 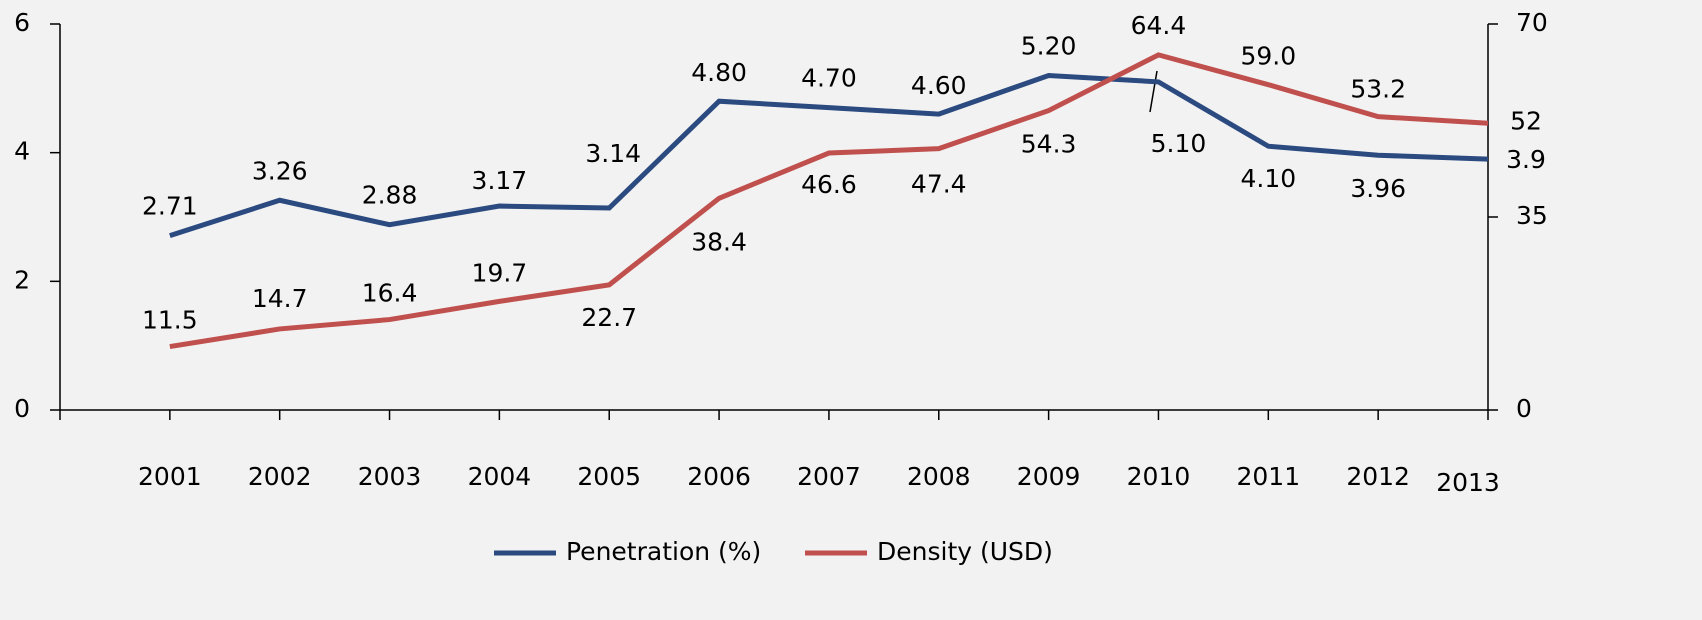 What do you see at coordinates (613, 153) in the screenshot?
I see `value-label: 3.14` at bounding box center [613, 153].